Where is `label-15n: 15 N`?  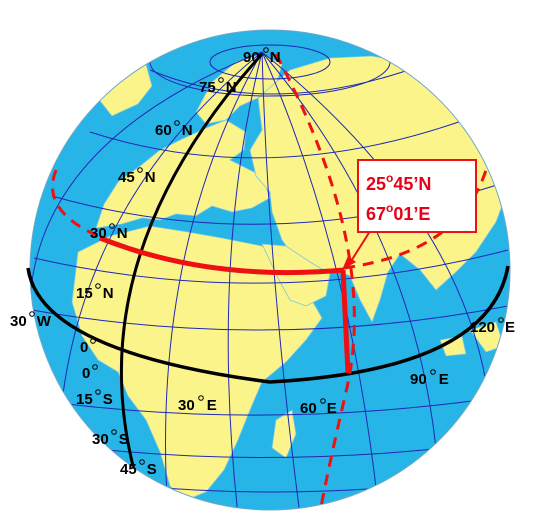 label-15n: 15 N is located at coordinates (95, 293).